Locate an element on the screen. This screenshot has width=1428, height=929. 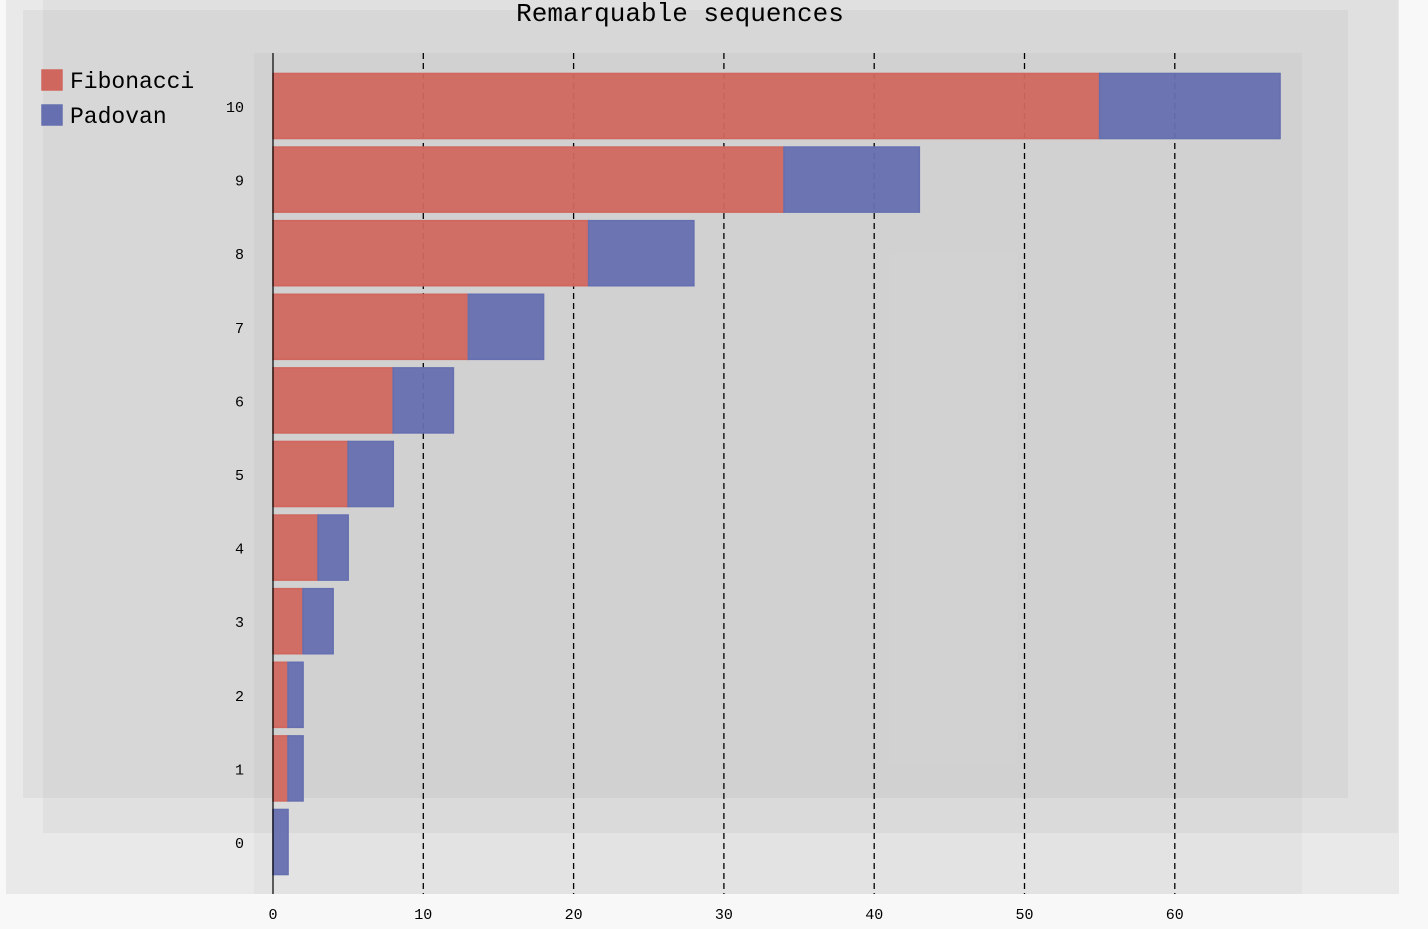
legend-label-padovan: Padovan is located at coordinates (118, 117).